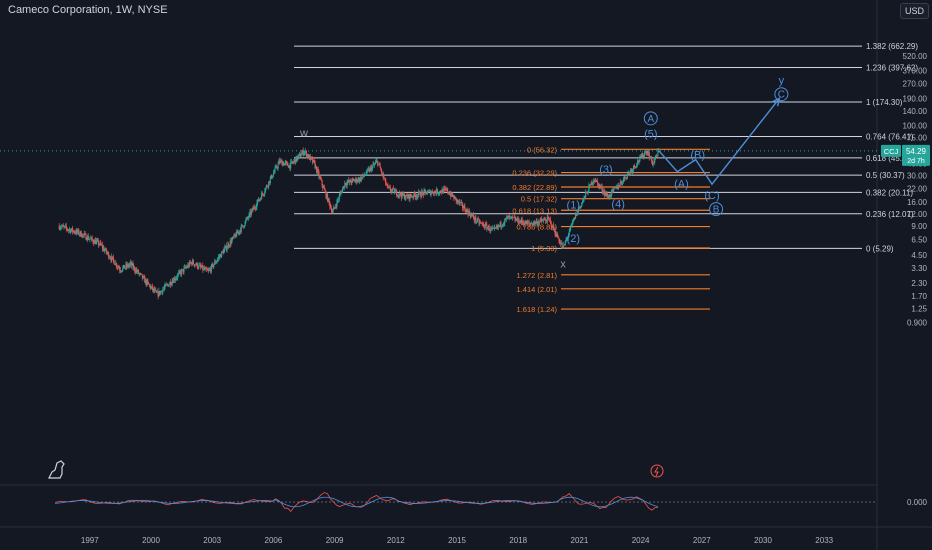 The height and width of the screenshot is (550, 932). What do you see at coordinates (457, 540) in the screenshot?
I see `x-tick-label: 2015` at bounding box center [457, 540].